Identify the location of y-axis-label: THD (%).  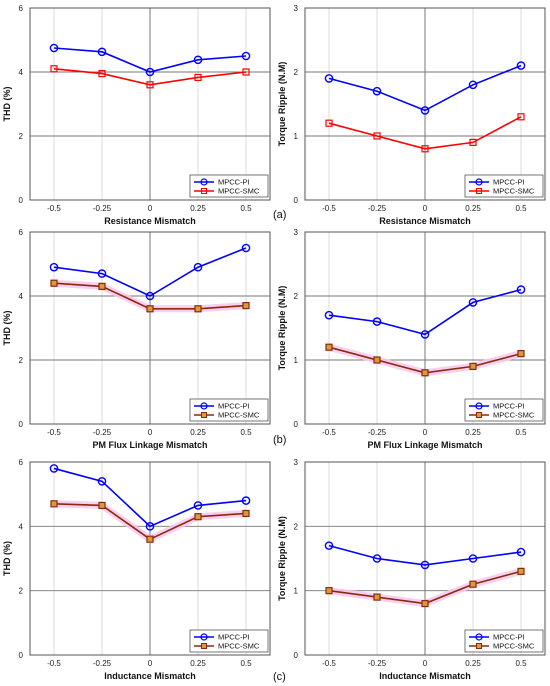
(7, 104).